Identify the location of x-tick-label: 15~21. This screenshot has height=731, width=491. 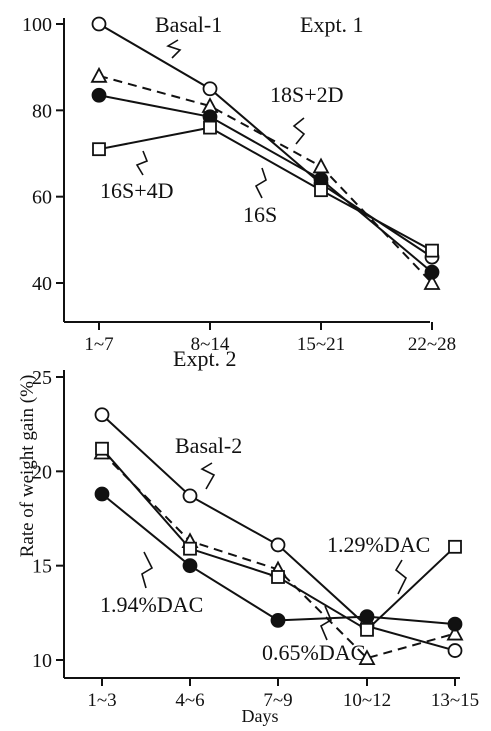
(321, 344).